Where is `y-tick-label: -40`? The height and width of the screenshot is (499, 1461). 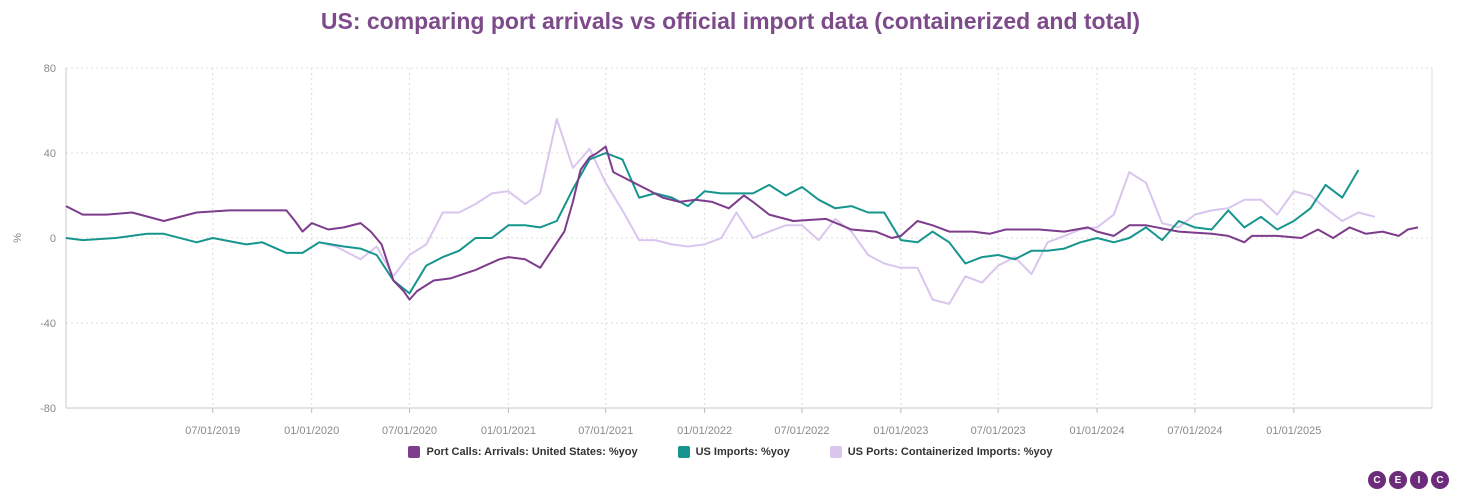 y-tick-label: -40 is located at coordinates (48, 324).